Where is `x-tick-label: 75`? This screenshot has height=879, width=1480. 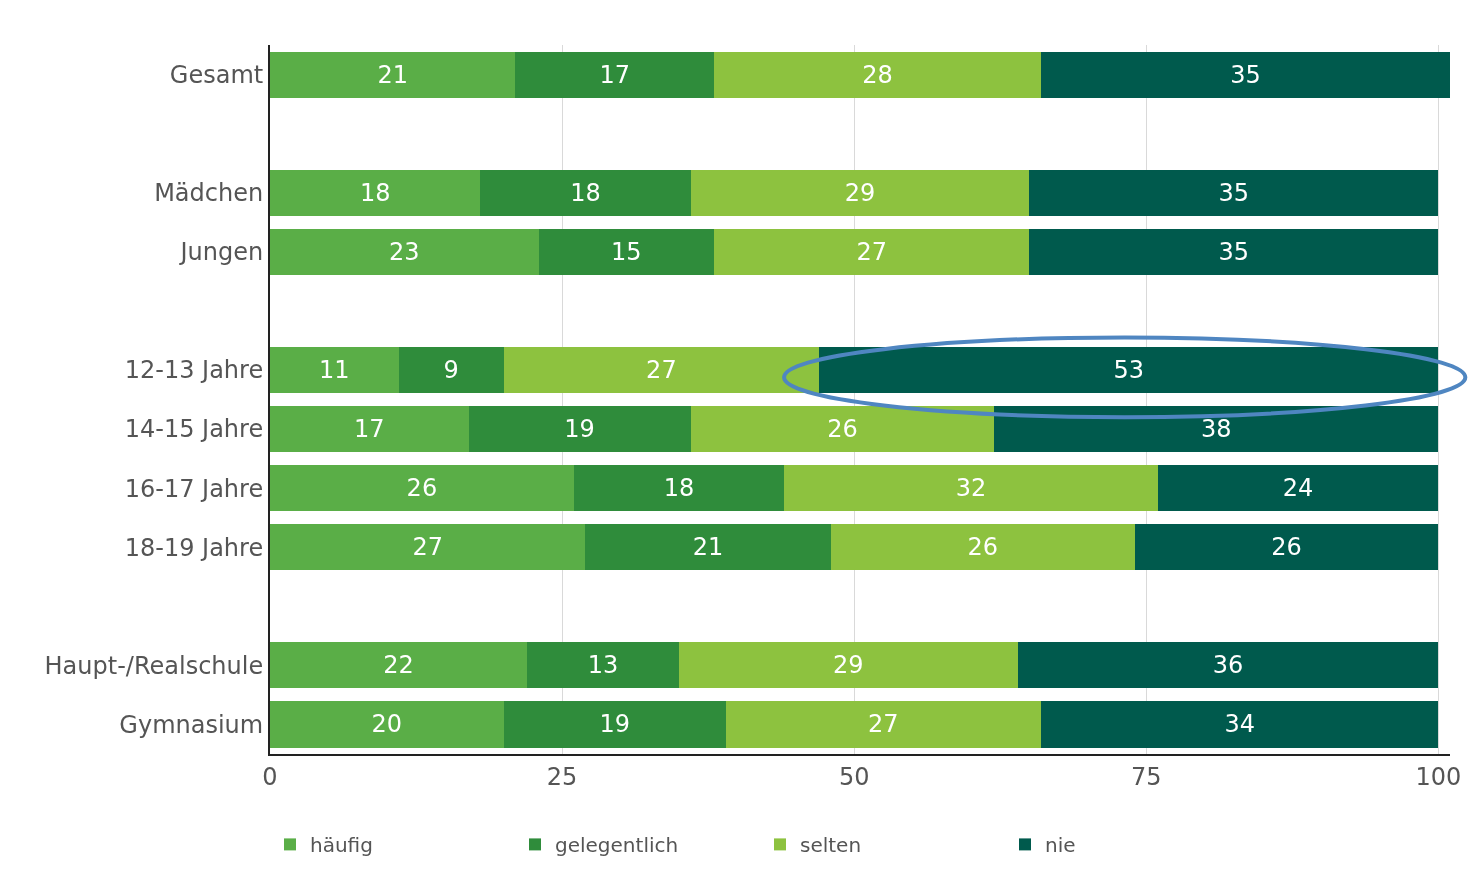 x-tick-label: 75 is located at coordinates (1146, 776).